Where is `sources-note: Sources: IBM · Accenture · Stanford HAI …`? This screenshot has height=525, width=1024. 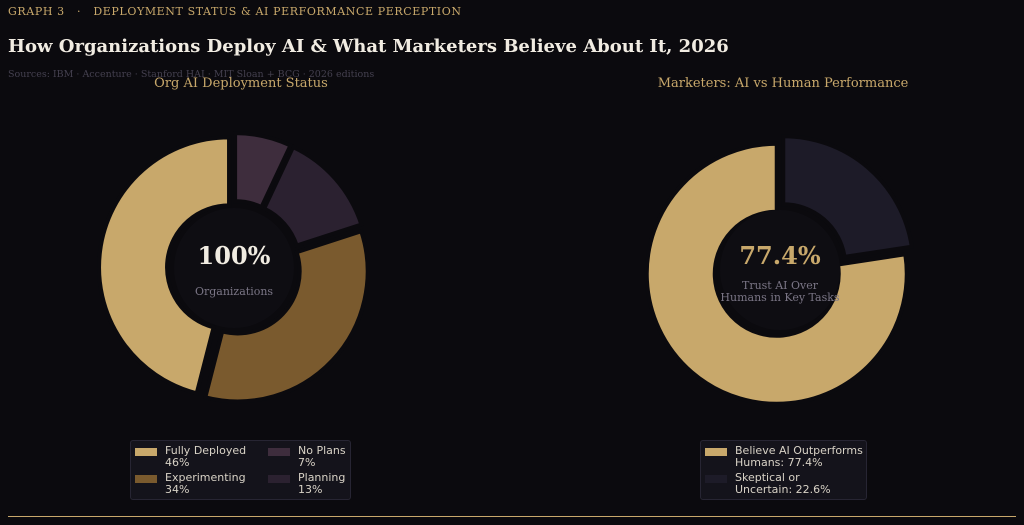 sources-note: Sources: IBM · Accenture · Stanford HAI … is located at coordinates (191, 74).